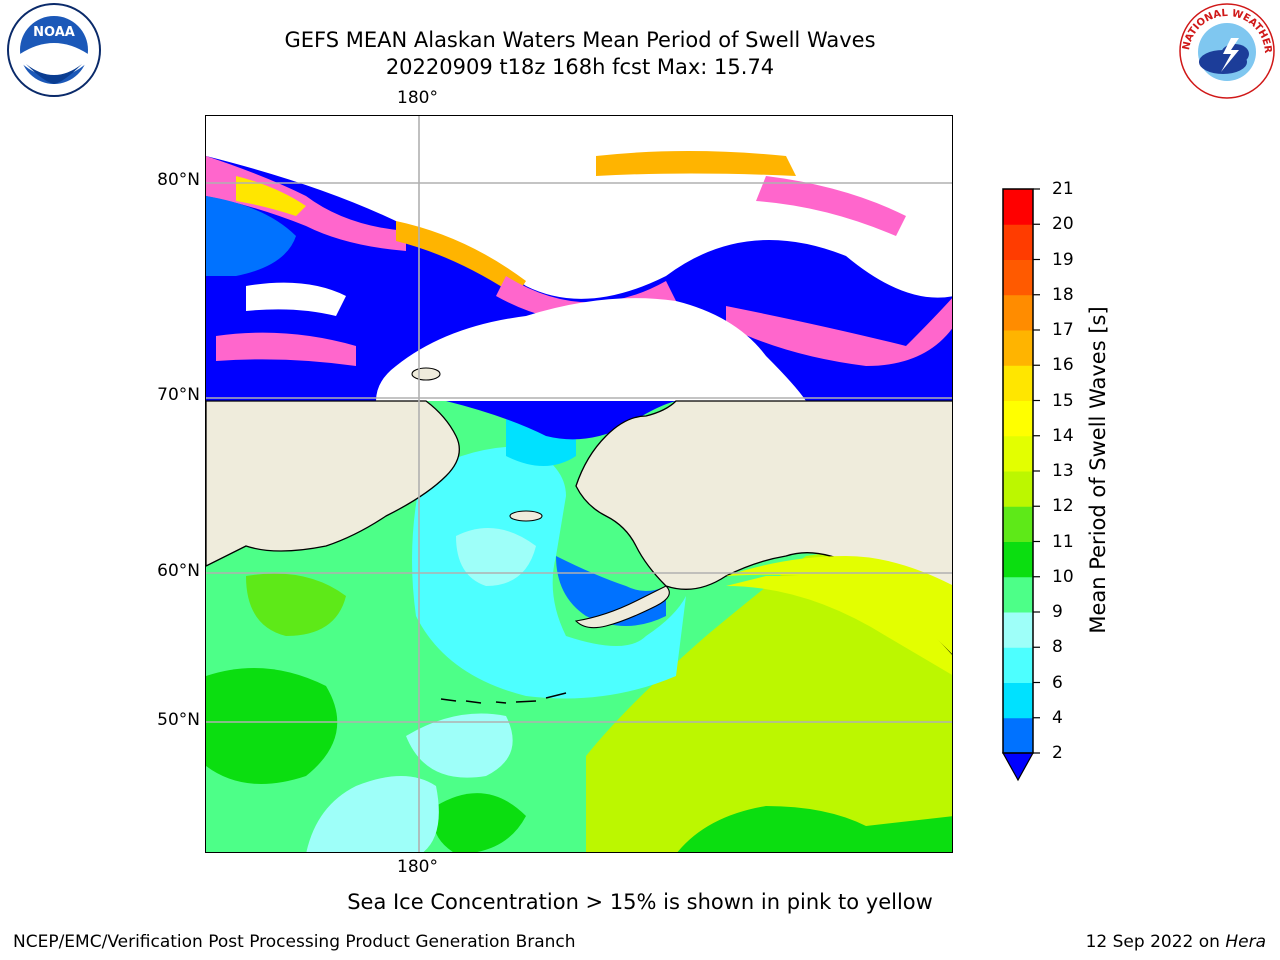  What do you see at coordinates (1063, 189) in the screenshot?
I see `colorbar-tick-label: 21` at bounding box center [1063, 189].